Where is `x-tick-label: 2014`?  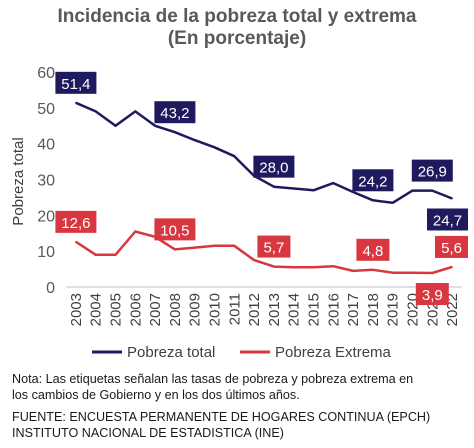 x-tick-label: 2014 is located at coordinates (294, 309).